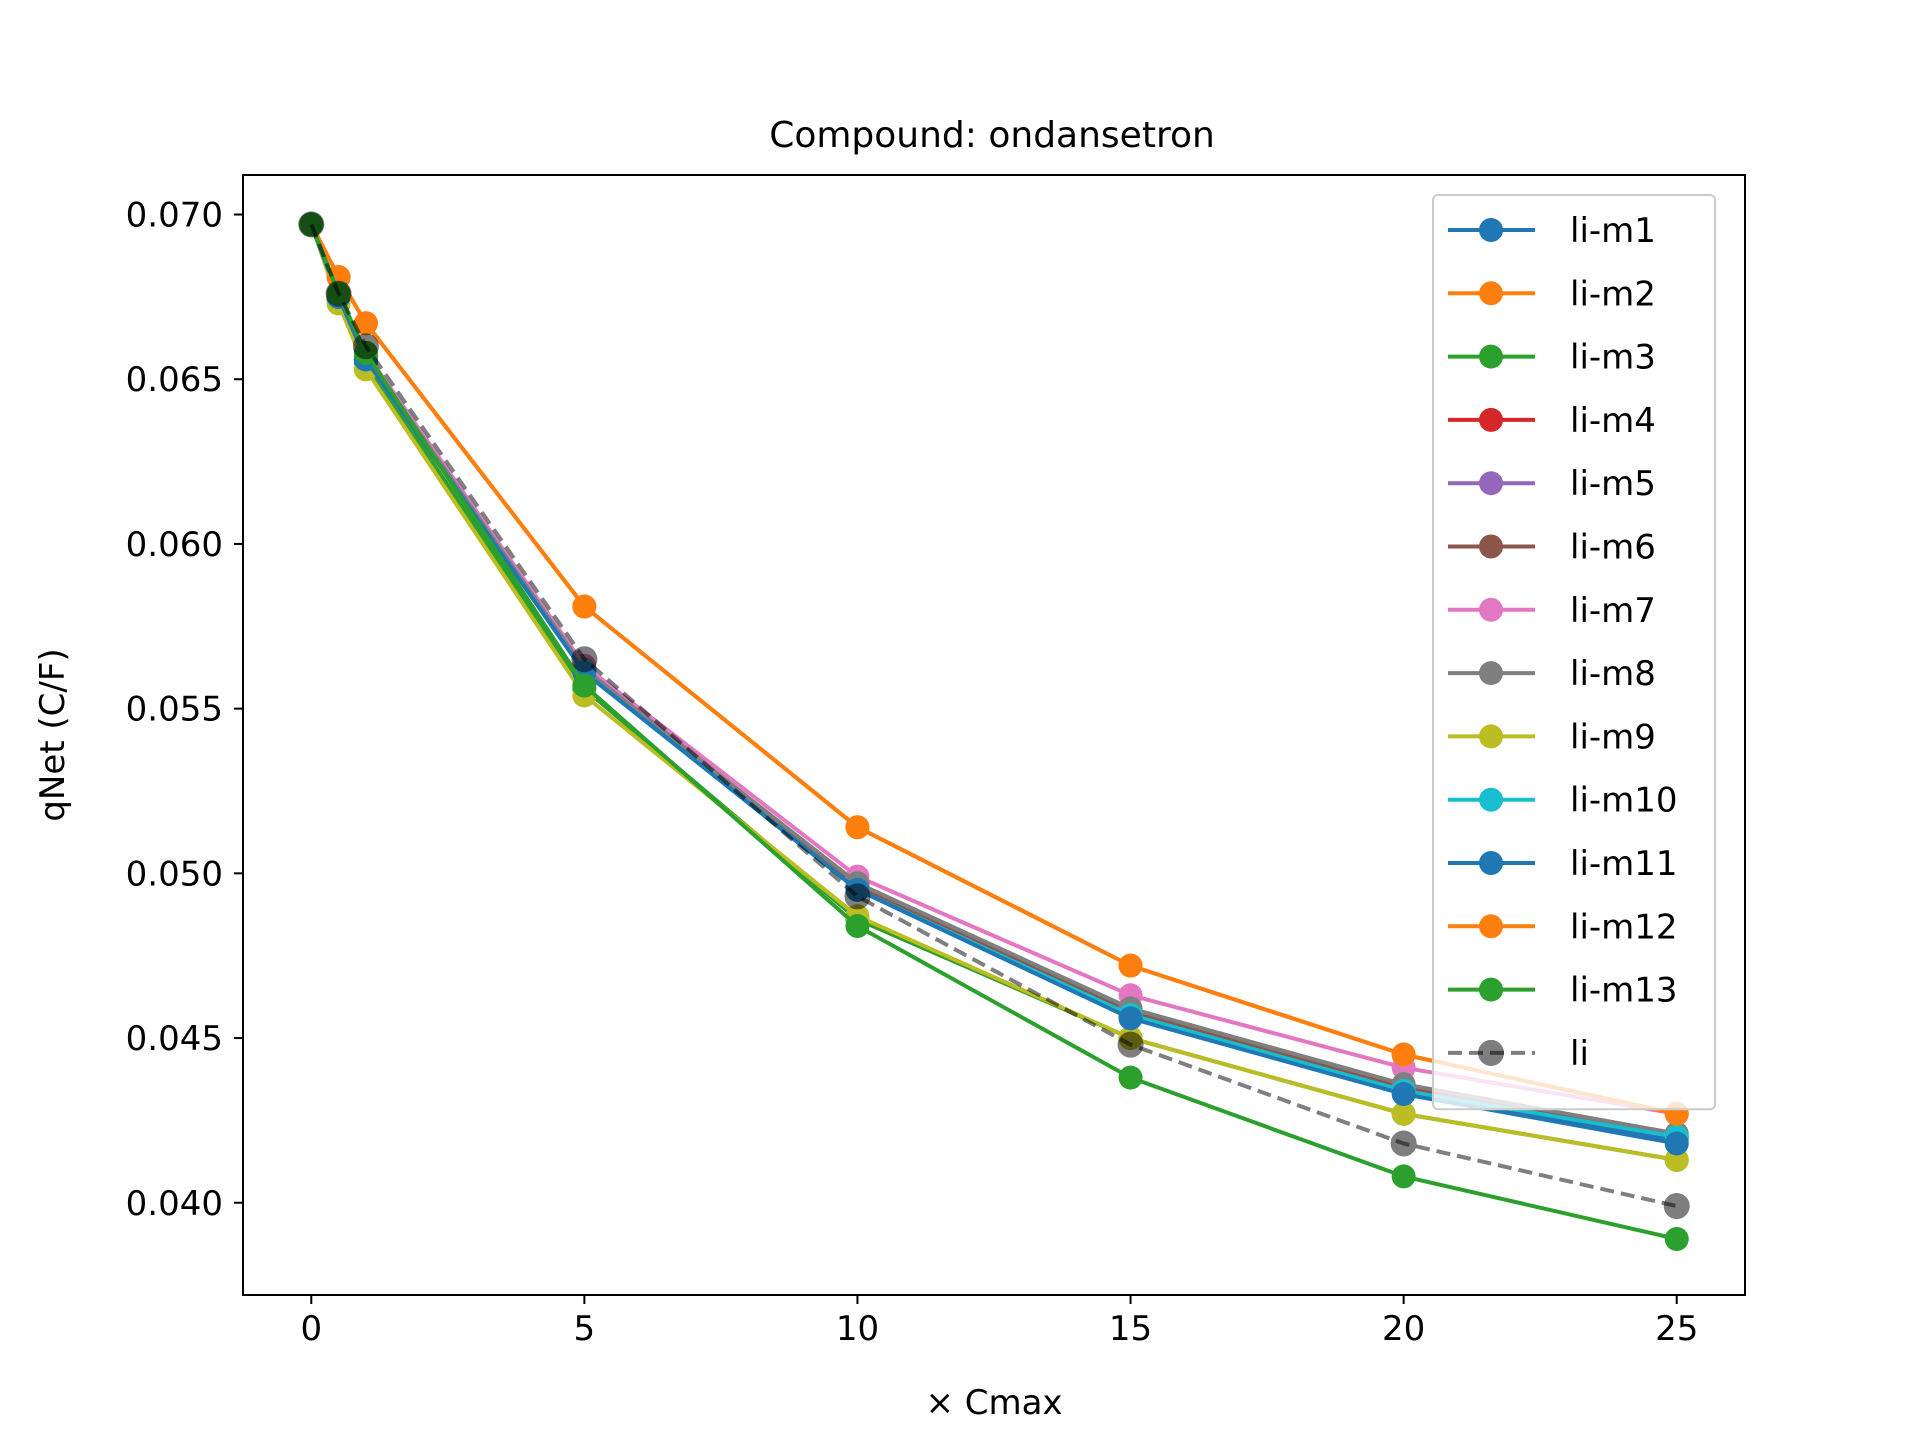 The height and width of the screenshot is (1440, 1920). Describe the element at coordinates (1613, 674) in the screenshot. I see `legend-label: li-m8` at that location.